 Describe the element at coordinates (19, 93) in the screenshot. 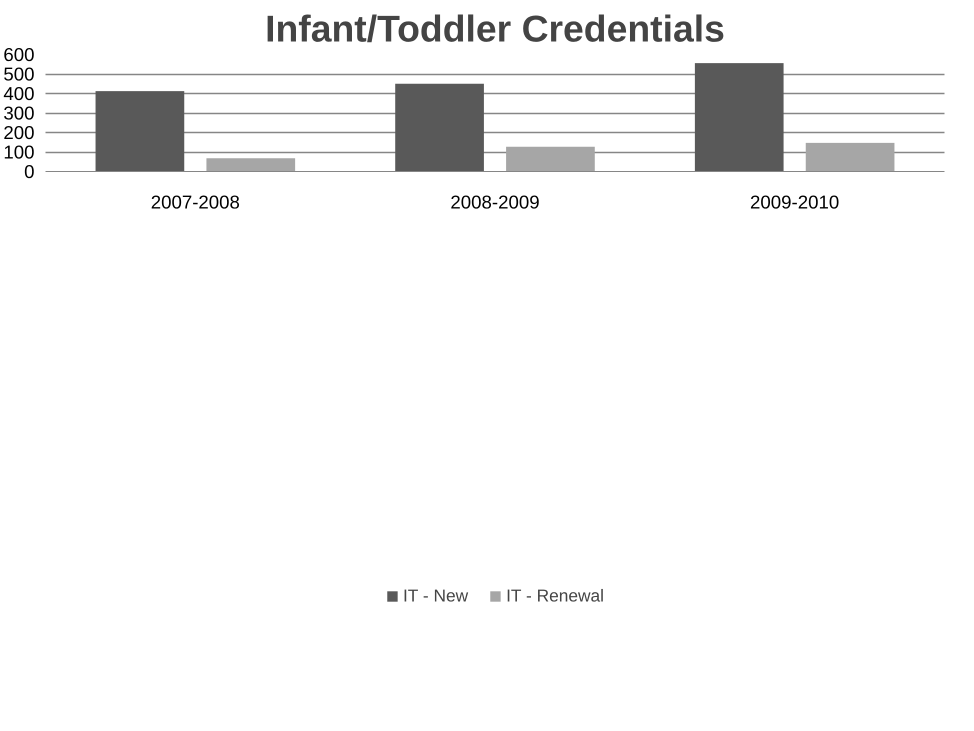

I see `y-tick-label: 400` at that location.